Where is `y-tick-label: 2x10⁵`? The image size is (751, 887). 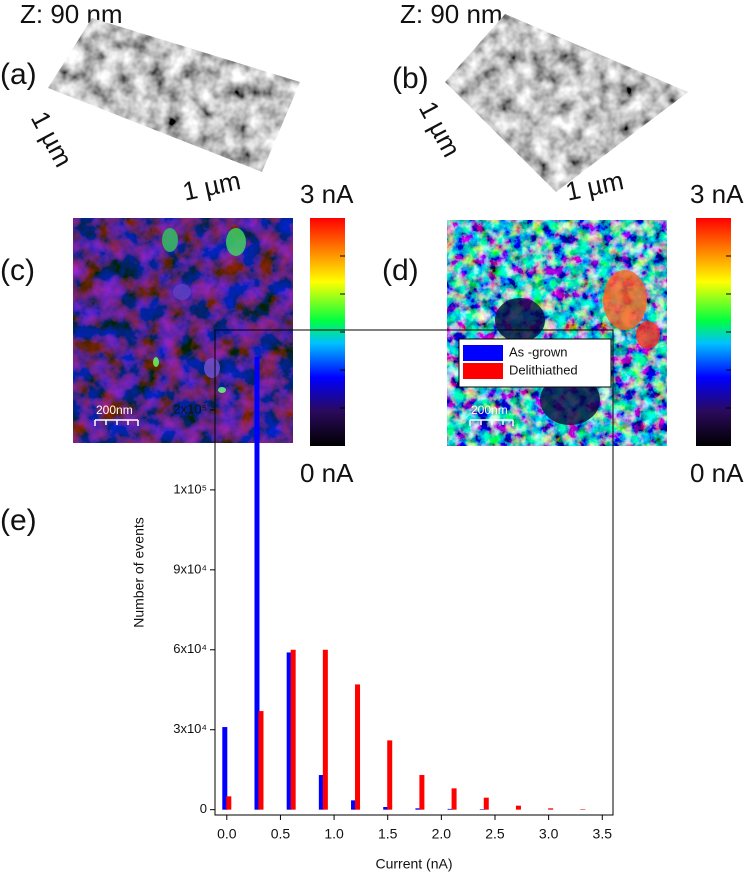 y-tick-label: 2x10⁵ is located at coordinates (190, 408).